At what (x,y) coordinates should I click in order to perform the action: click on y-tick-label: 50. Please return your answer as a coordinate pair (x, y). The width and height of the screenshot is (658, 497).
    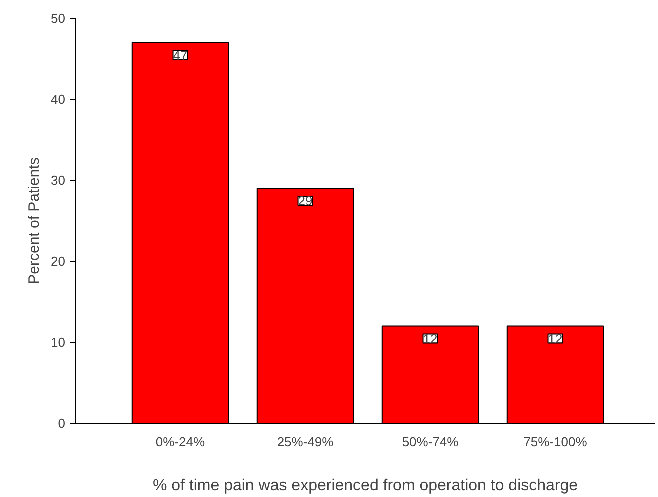
    Looking at the image, I should click on (58, 18).